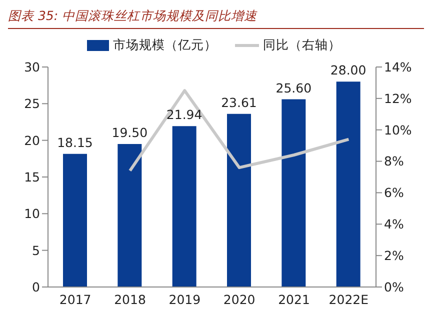  What do you see at coordinates (394, 192) in the screenshot?
I see `y2-tick-label: 6%` at bounding box center [394, 192].